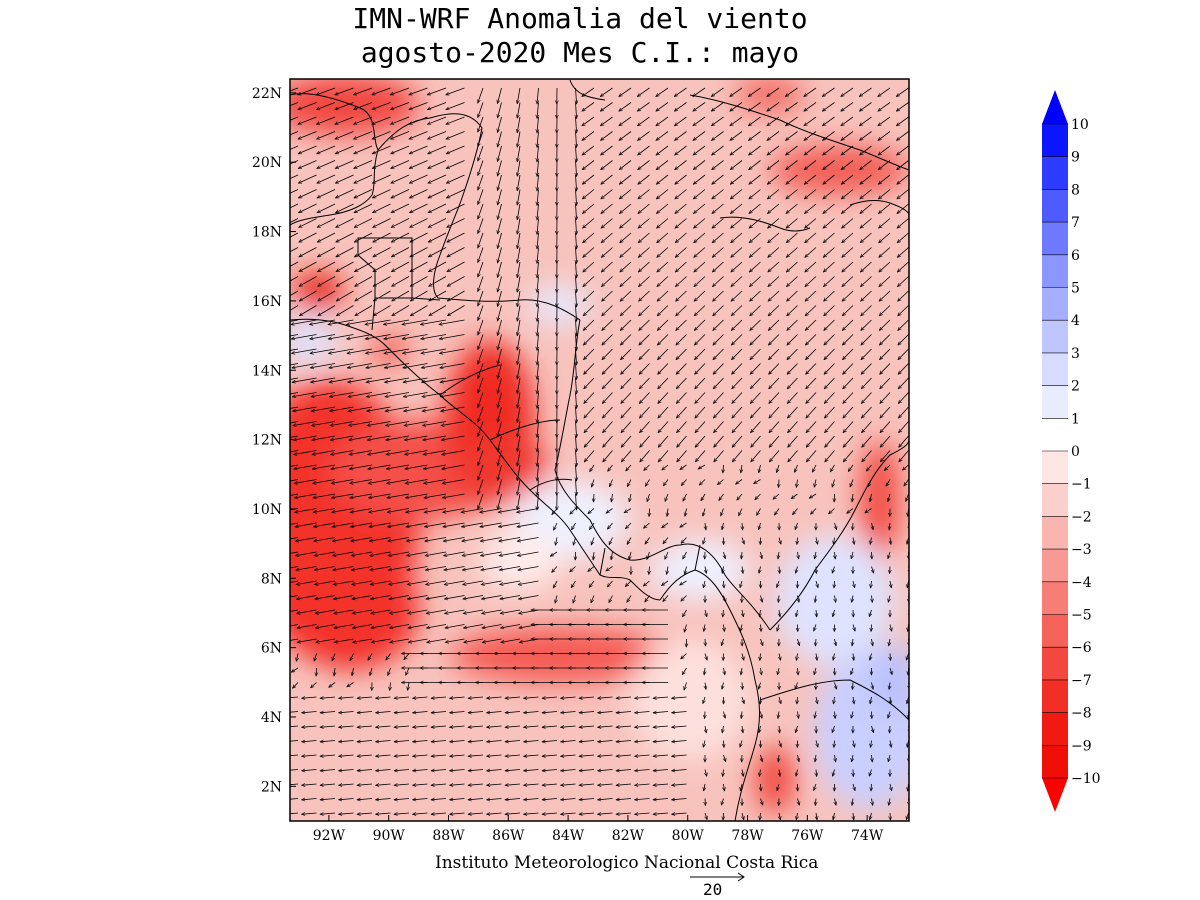 Image resolution: width=1200 pixels, height=900 pixels. Describe the element at coordinates (389, 836) in the screenshot. I see `lon-tick-label: 90W` at that location.